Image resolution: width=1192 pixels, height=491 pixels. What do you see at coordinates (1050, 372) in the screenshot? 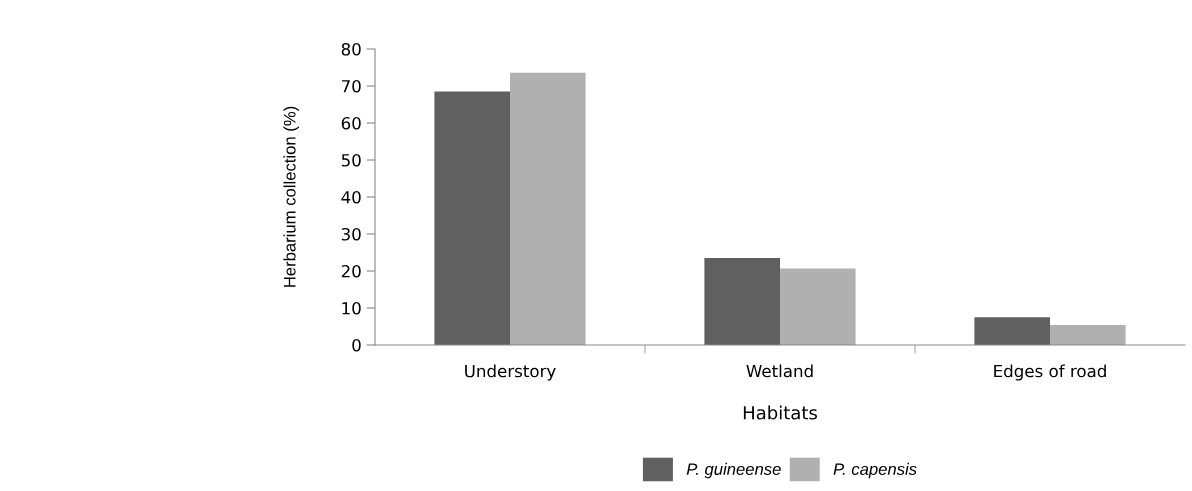
I see `x-tick-label: Edges of road` at bounding box center [1050, 372].